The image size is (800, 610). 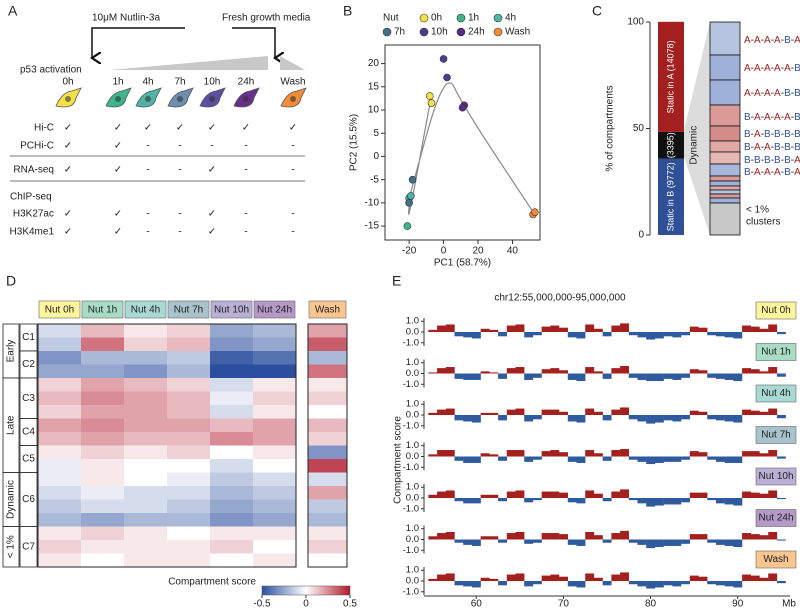 I want to click on wash-wedge, so click(x=292, y=63).